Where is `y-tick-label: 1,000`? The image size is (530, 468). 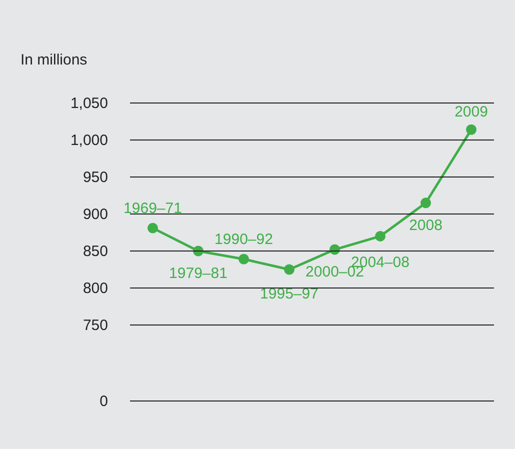 y-tick-label: 1,000 is located at coordinates (89, 140).